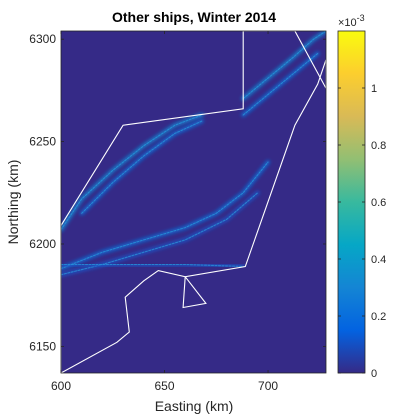 This screenshot has width=406, height=420. Describe the element at coordinates (268, 386) in the screenshot. I see `x-tick-label: 700` at that location.